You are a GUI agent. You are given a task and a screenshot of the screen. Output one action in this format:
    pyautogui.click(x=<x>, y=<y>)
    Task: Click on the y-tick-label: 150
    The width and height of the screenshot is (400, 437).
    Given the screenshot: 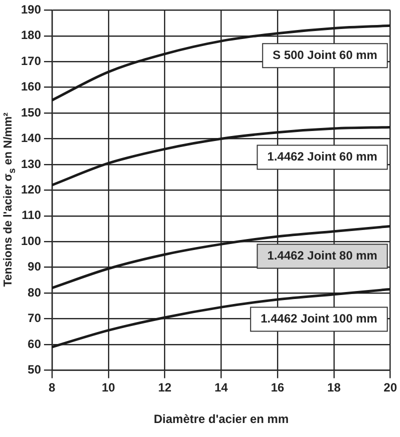 What is the action you would take?
    pyautogui.click(x=31, y=112)
    